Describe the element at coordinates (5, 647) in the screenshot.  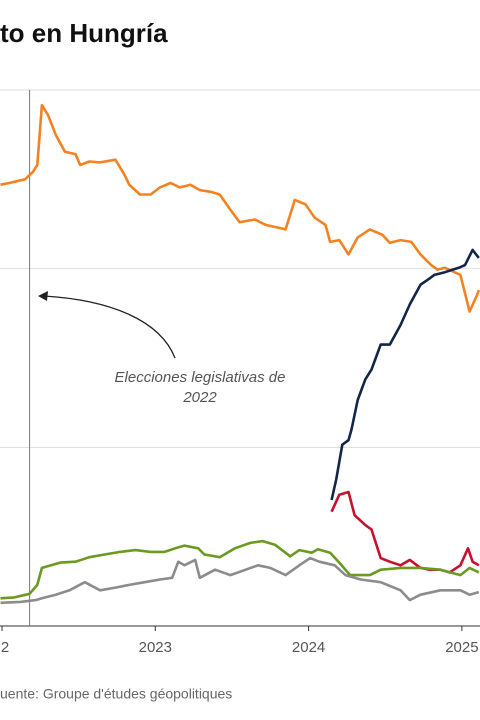
I see `x-tick-label: 2` at that location.